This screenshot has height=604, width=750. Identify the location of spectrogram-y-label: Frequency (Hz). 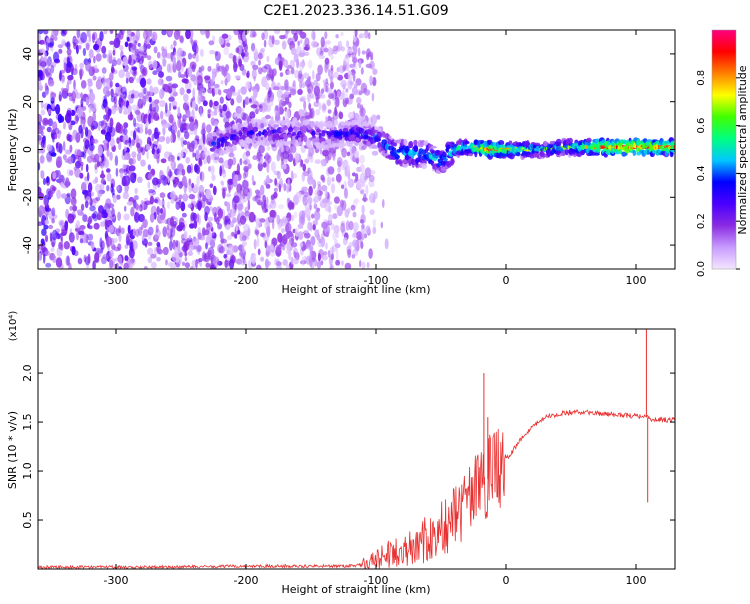
(12, 150).